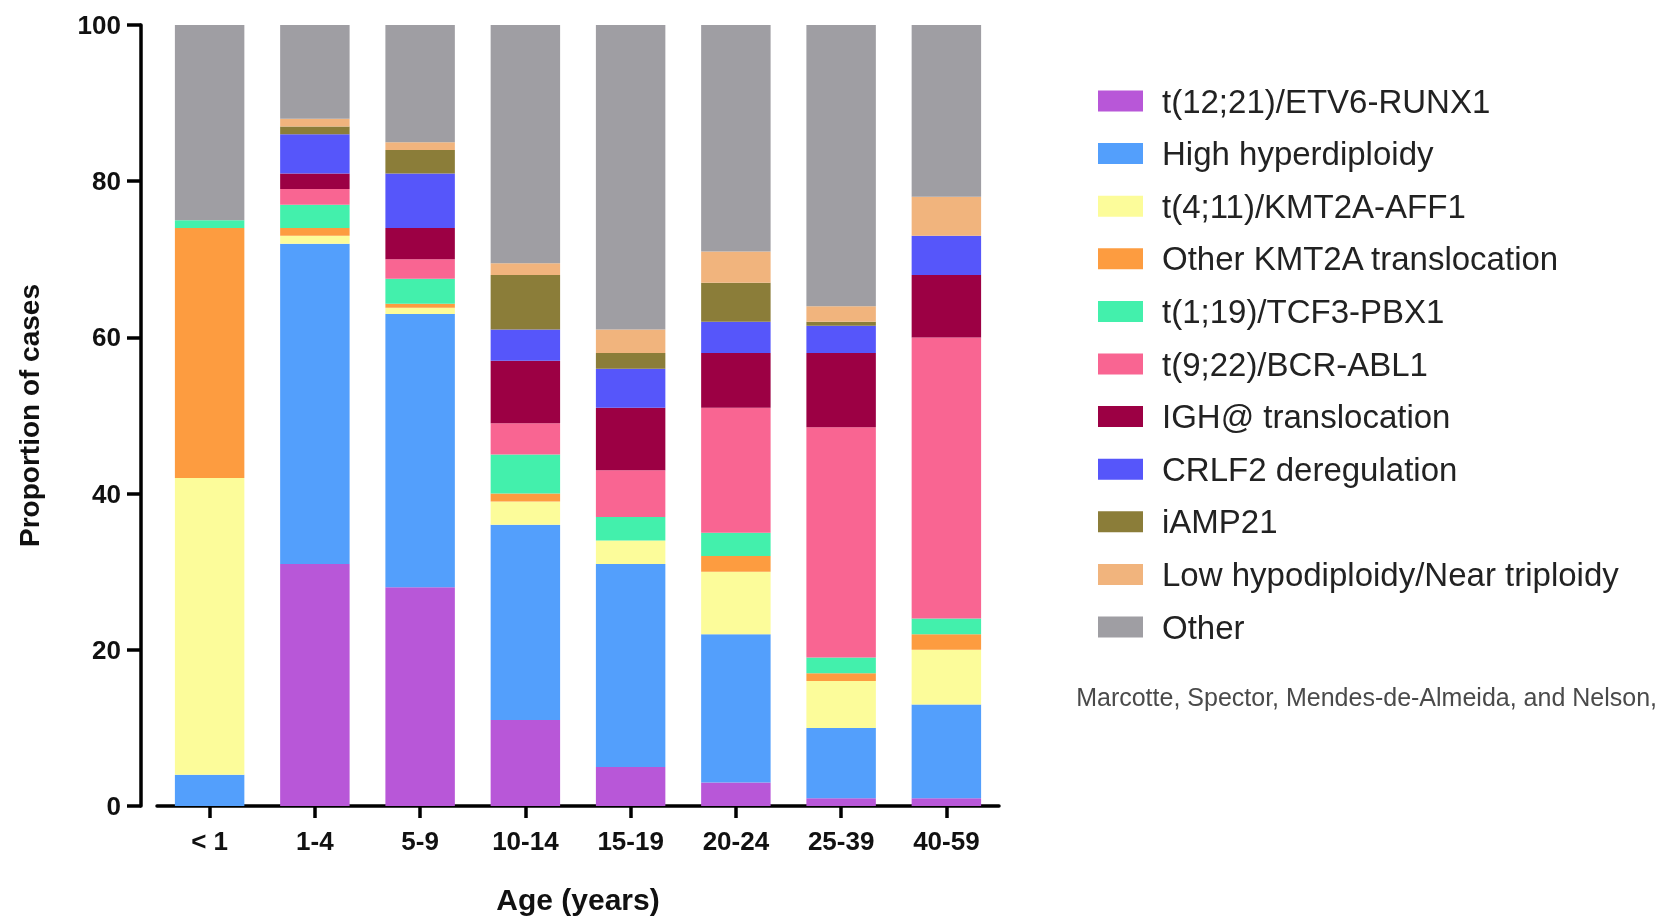 The height and width of the screenshot is (919, 1665). I want to click on x-tick-label: < 1, so click(210, 841).